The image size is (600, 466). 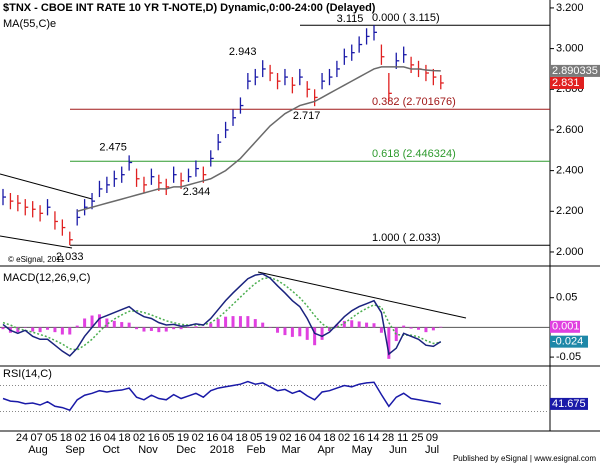 I want to click on y-tick-label: 2.200, so click(x=570, y=211).